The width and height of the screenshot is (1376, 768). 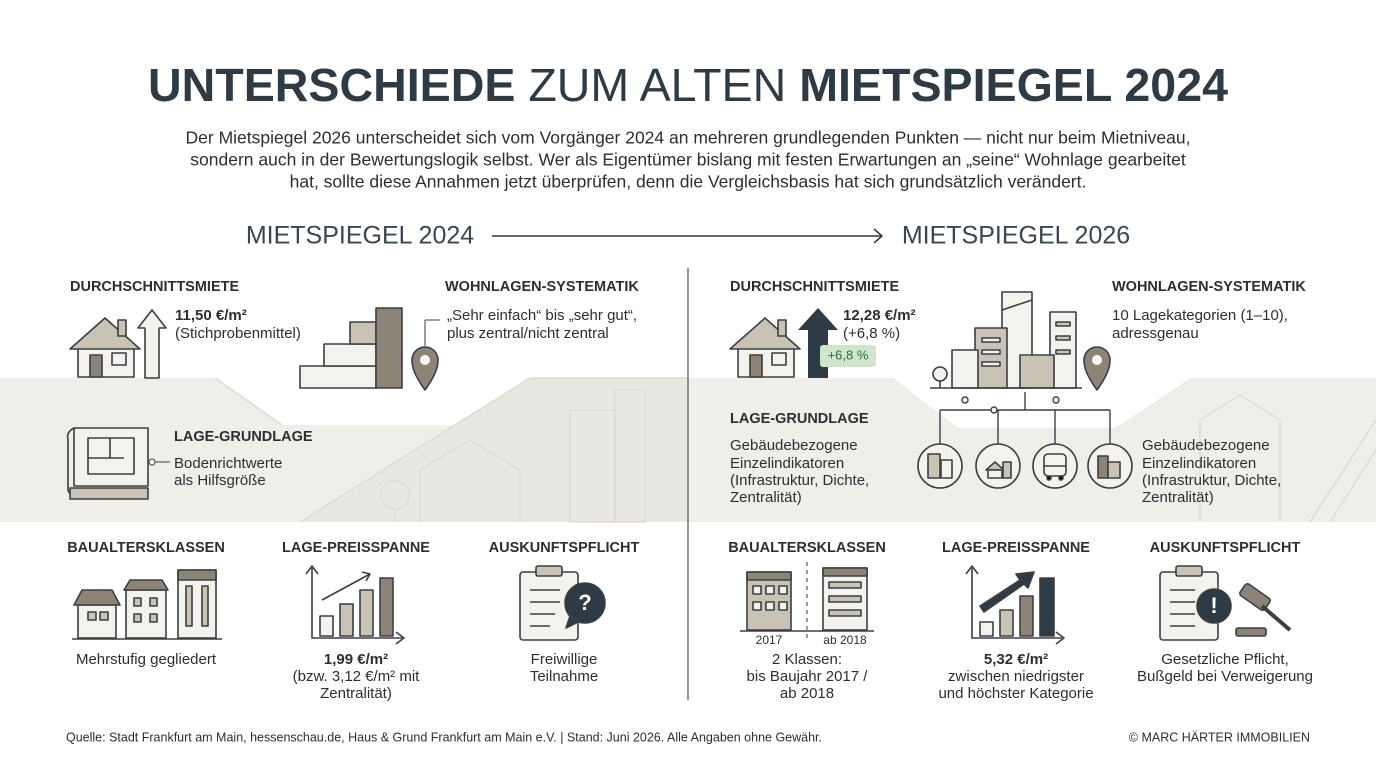 What do you see at coordinates (845, 640) in the screenshot?
I see `label: ab 2018` at bounding box center [845, 640].